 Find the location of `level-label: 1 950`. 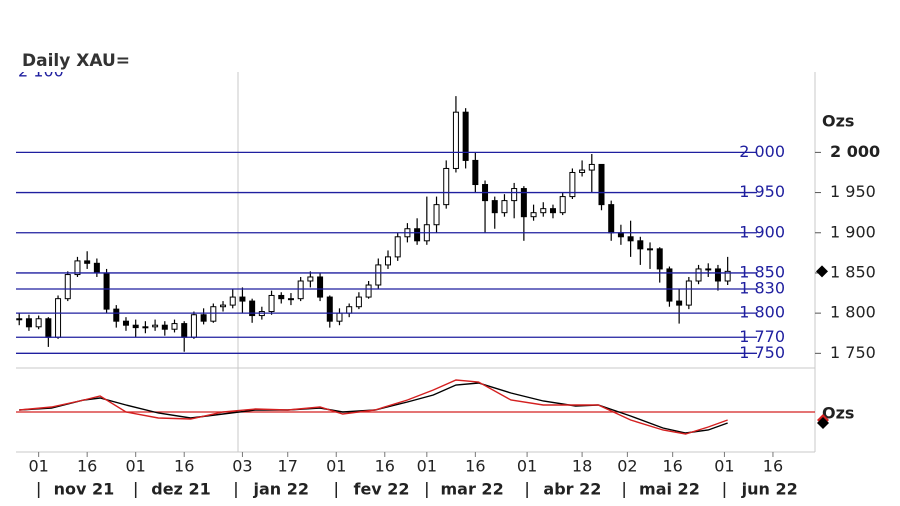

level-label: 1 950 is located at coordinates (762, 191).